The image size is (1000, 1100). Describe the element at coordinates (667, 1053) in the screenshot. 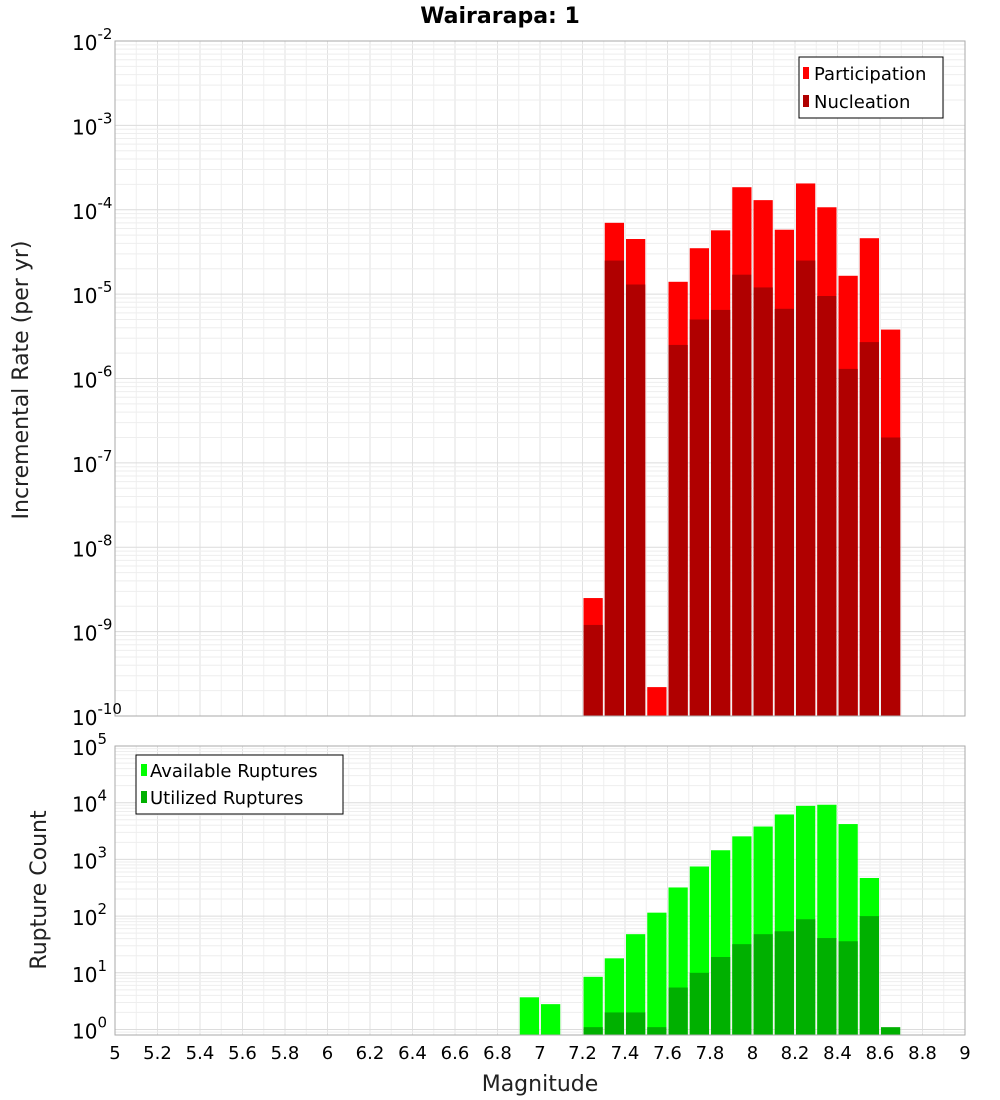

I see `x-tick-label: 7.6` at that location.